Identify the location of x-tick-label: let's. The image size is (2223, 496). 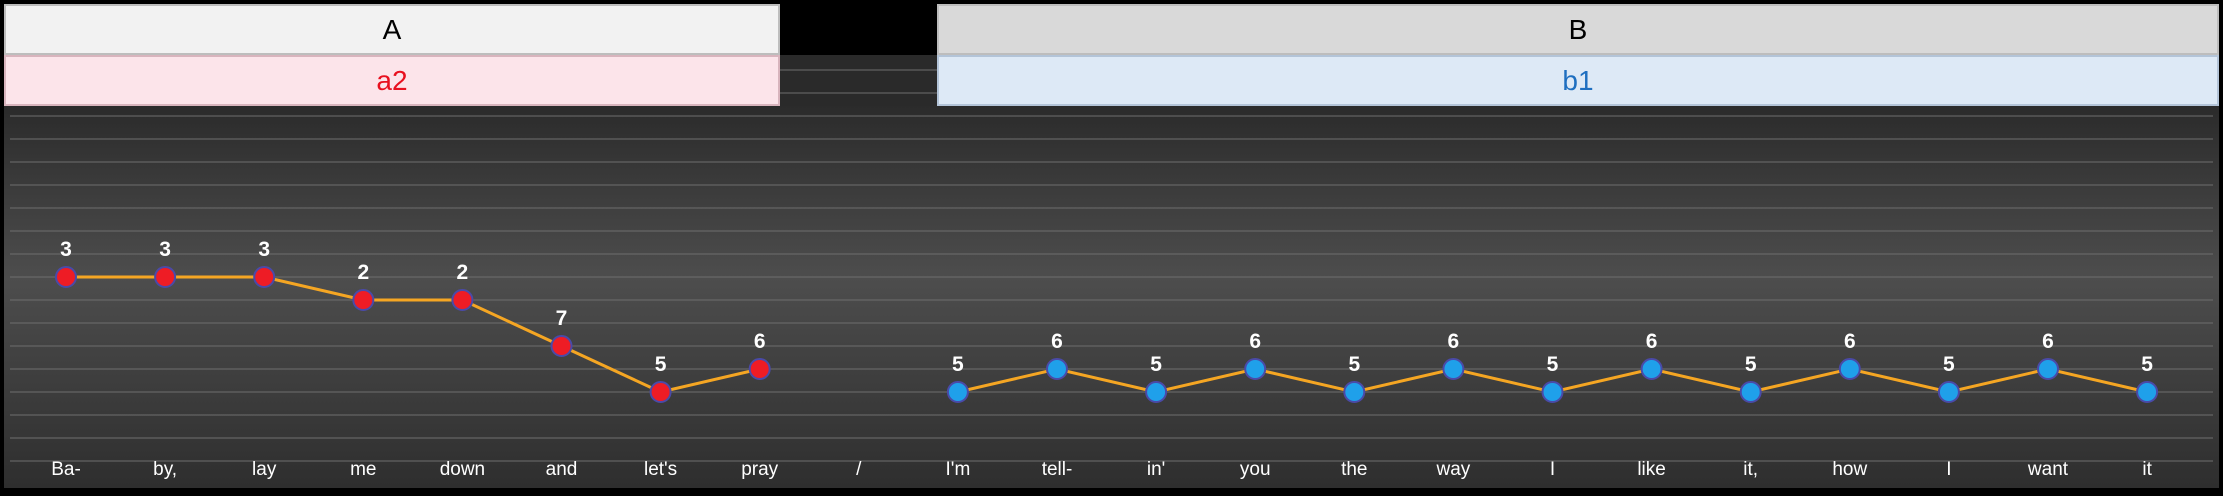
(660, 469).